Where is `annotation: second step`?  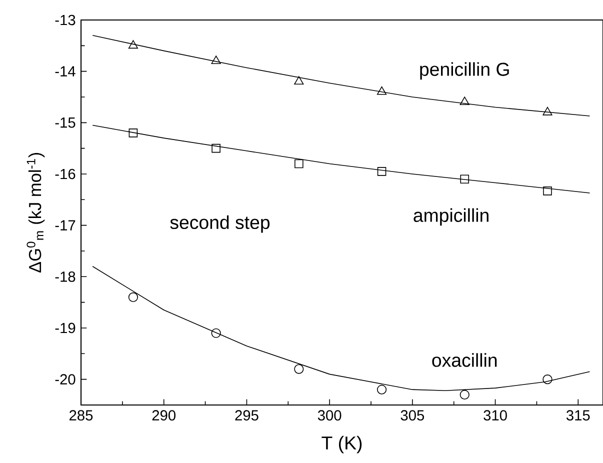 annotation: second step is located at coordinates (220, 224).